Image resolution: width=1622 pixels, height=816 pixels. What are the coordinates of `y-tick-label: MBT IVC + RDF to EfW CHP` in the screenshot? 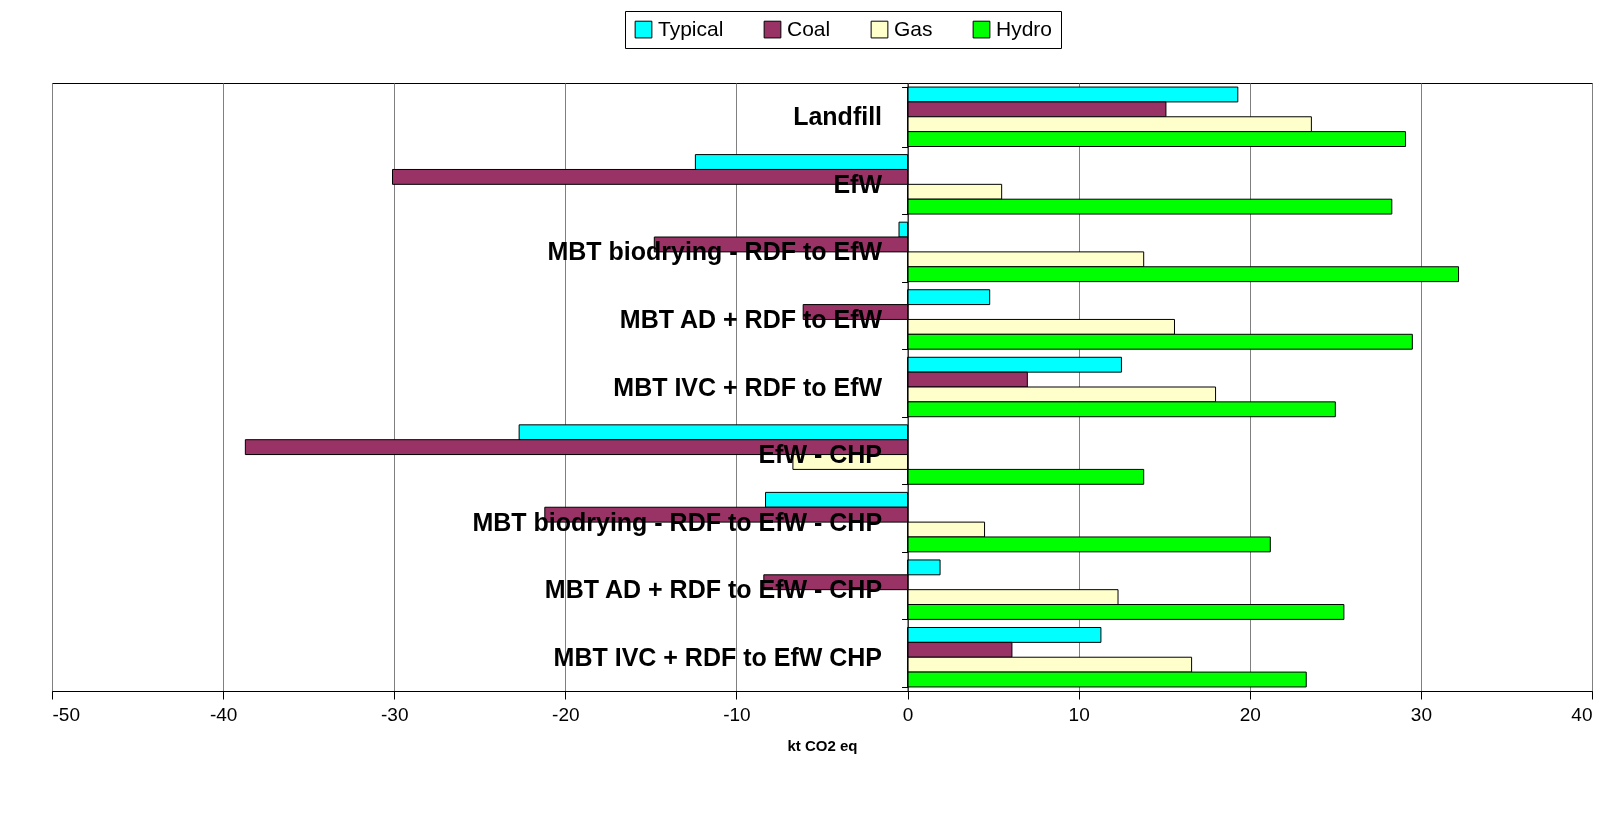 It's located at (718, 656).